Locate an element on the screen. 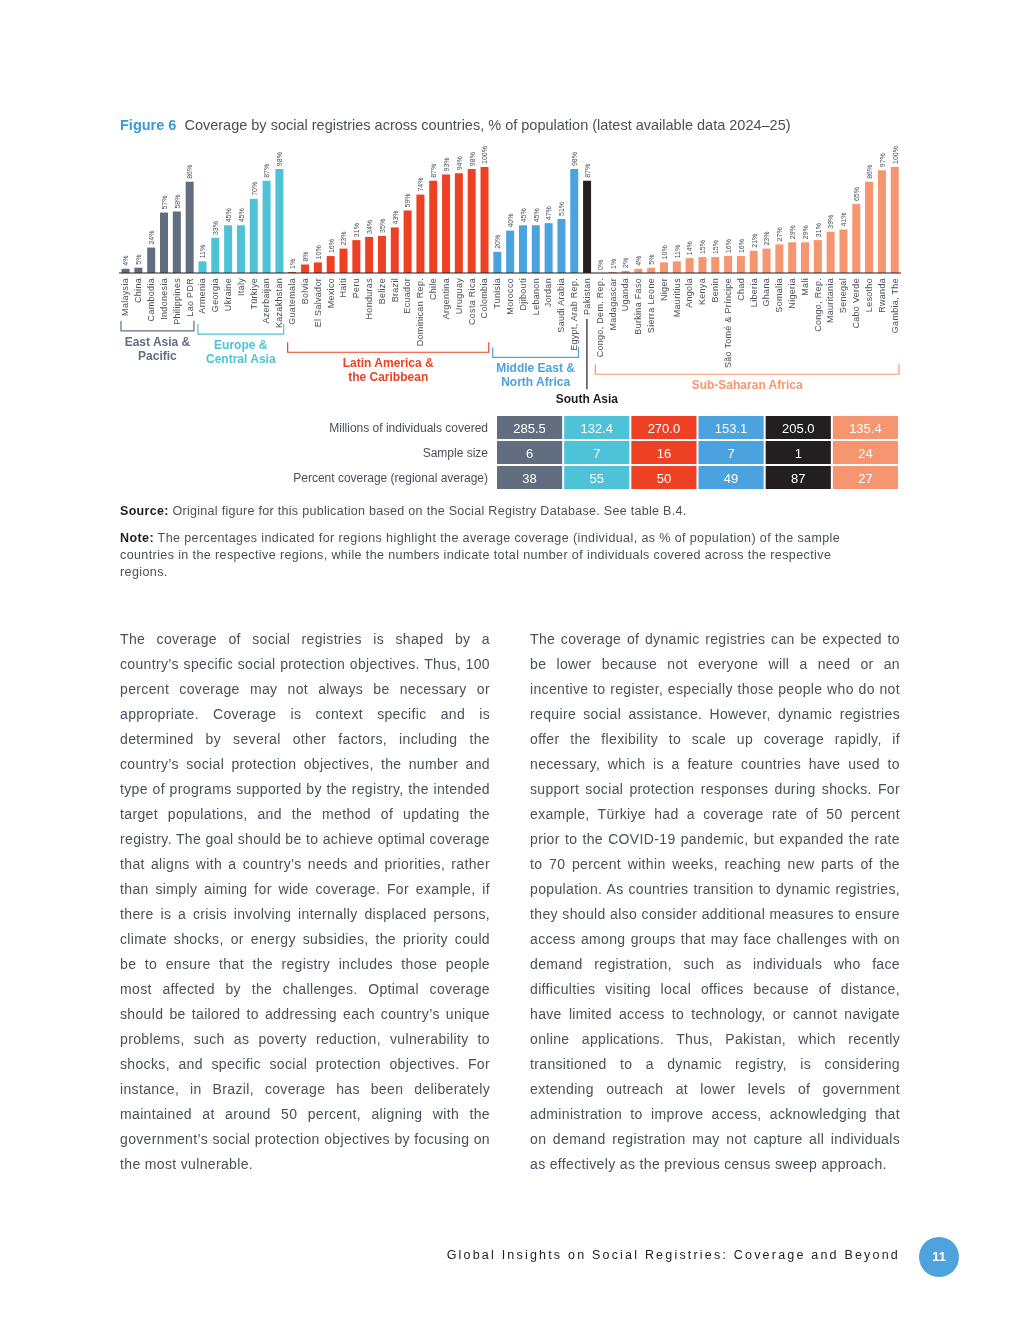  y-tick-label: Sample size is located at coordinates (455, 452).